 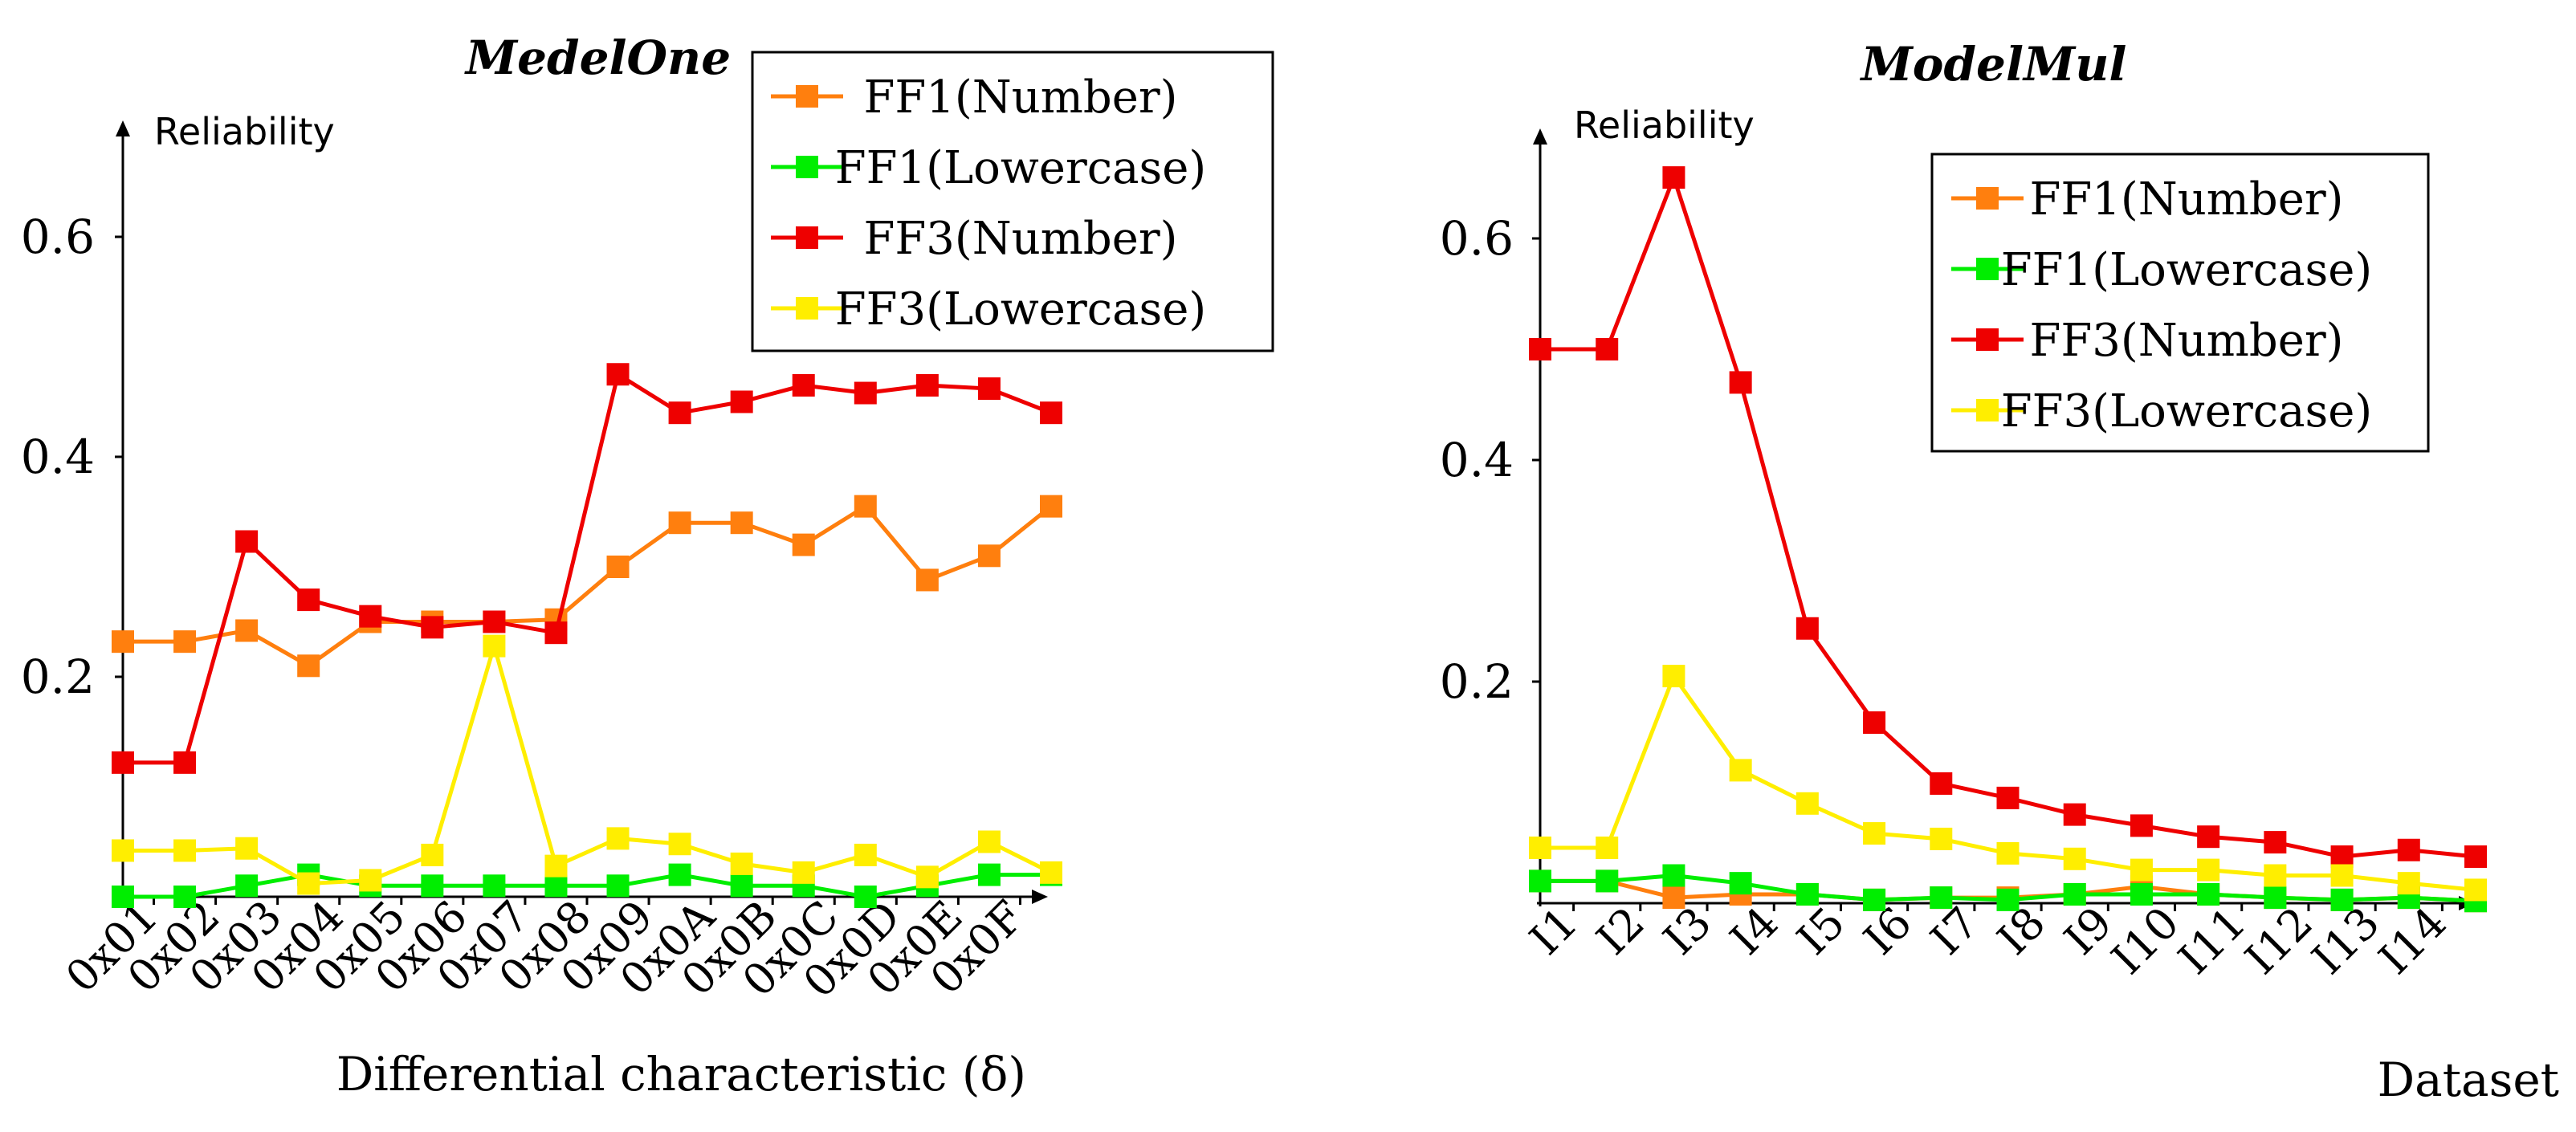 I want to click on series-line-ff3_number, so click(x=587, y=568).